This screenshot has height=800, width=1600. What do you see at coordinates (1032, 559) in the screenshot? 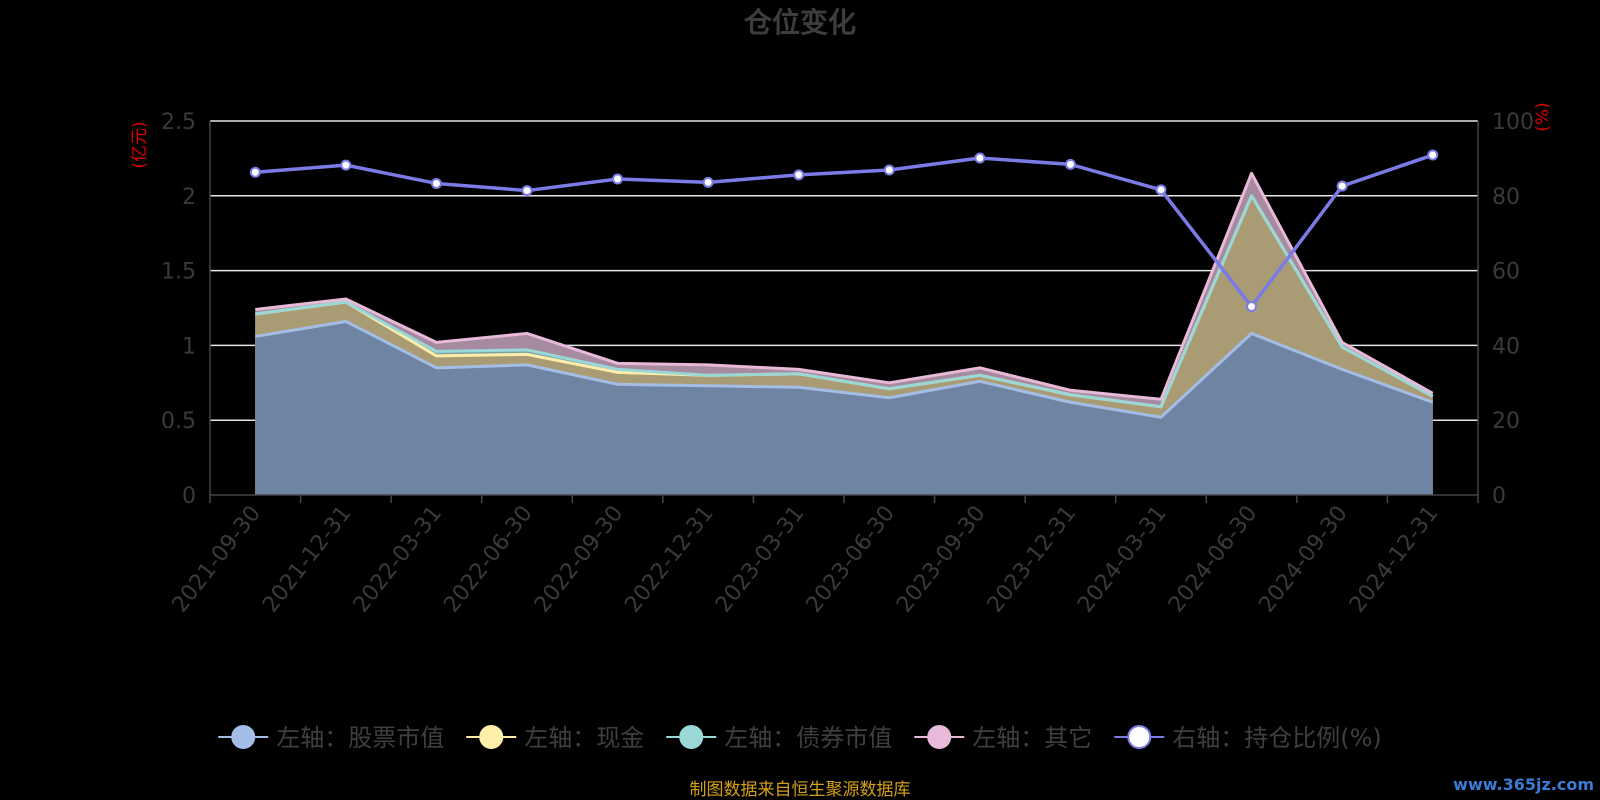
I see `x-tick-label: 2023-12-31` at bounding box center [1032, 559].